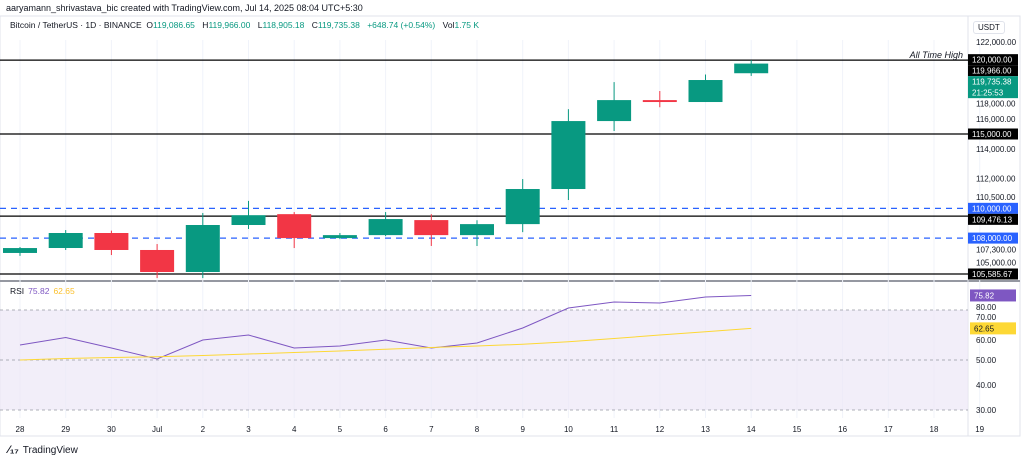 This screenshot has height=461, width=1024. What do you see at coordinates (283, 25) in the screenshot?
I see `low-value: 118,905.18` at bounding box center [283, 25].